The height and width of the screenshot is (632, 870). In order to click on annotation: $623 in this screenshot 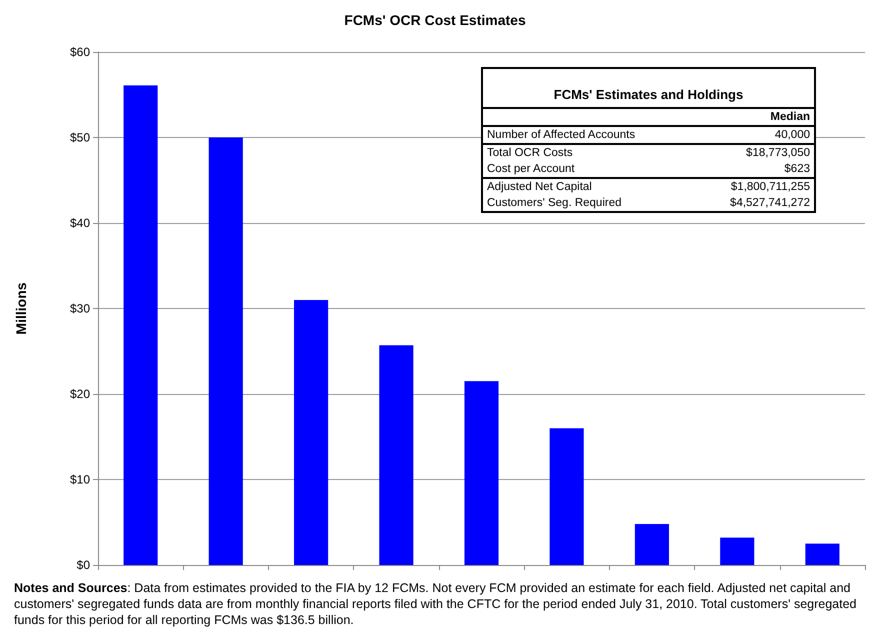, I will do `click(754, 169)`.